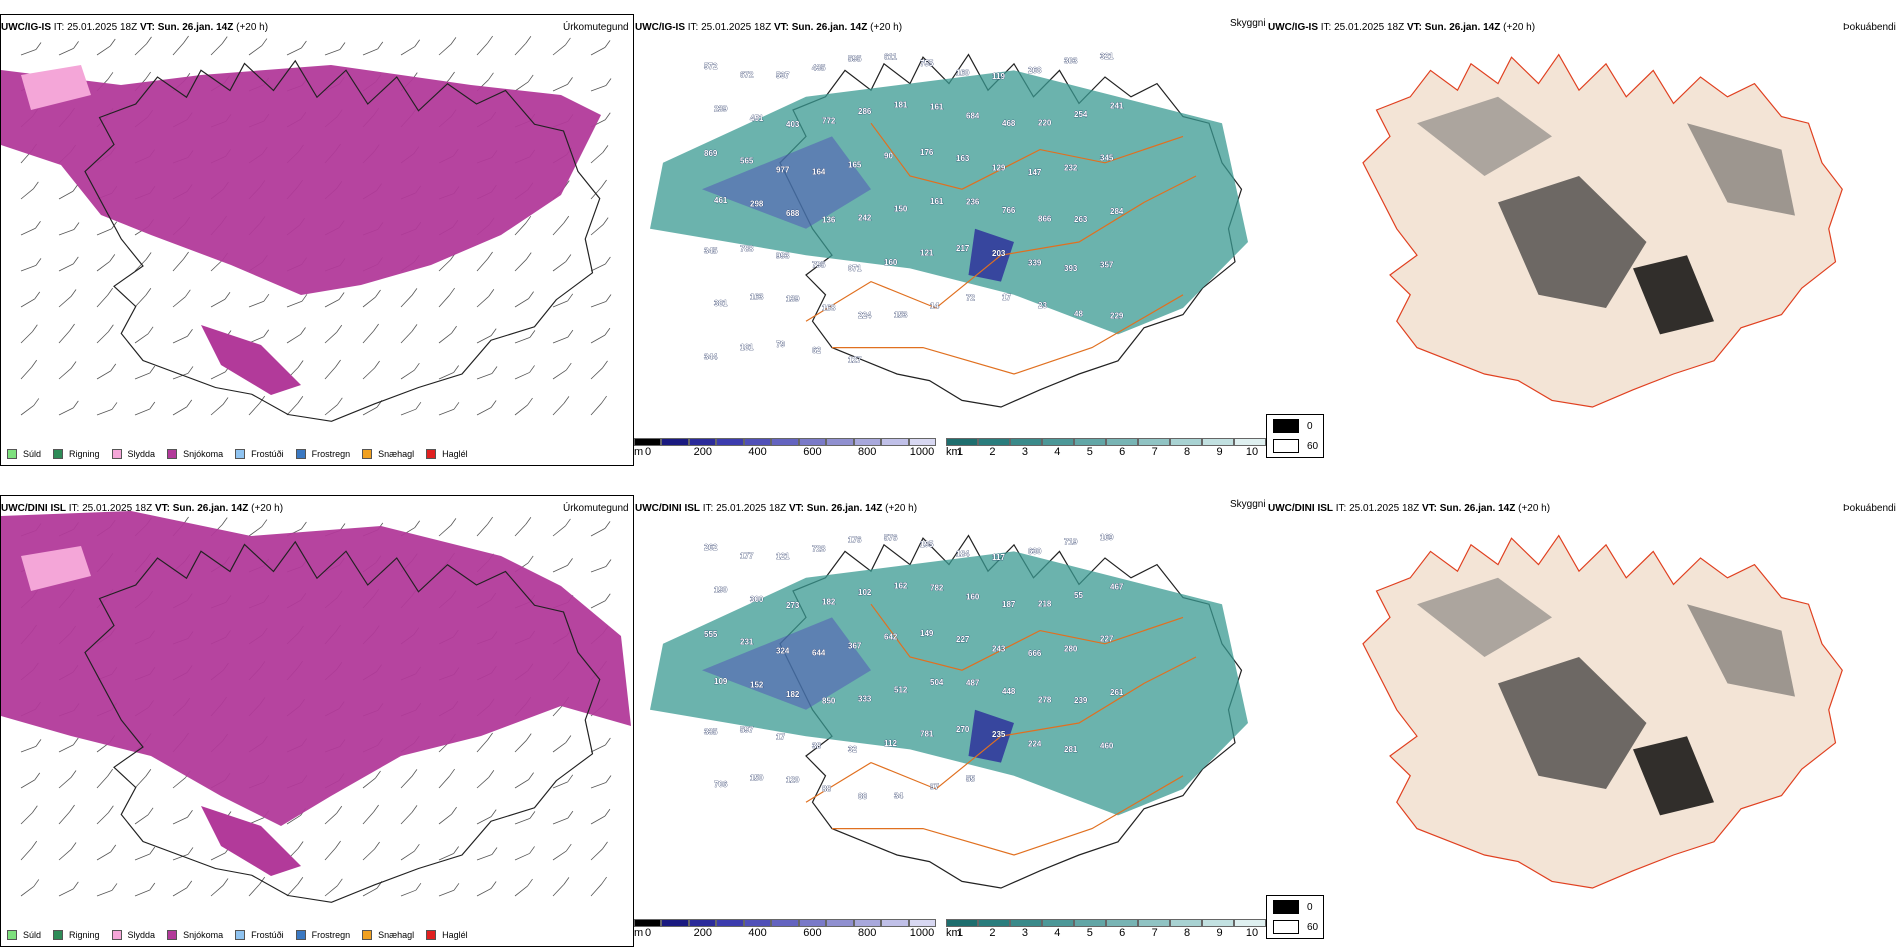 This screenshot has width=1900, height=950. I want to click on ceiling-label: 300, so click(757, 599).